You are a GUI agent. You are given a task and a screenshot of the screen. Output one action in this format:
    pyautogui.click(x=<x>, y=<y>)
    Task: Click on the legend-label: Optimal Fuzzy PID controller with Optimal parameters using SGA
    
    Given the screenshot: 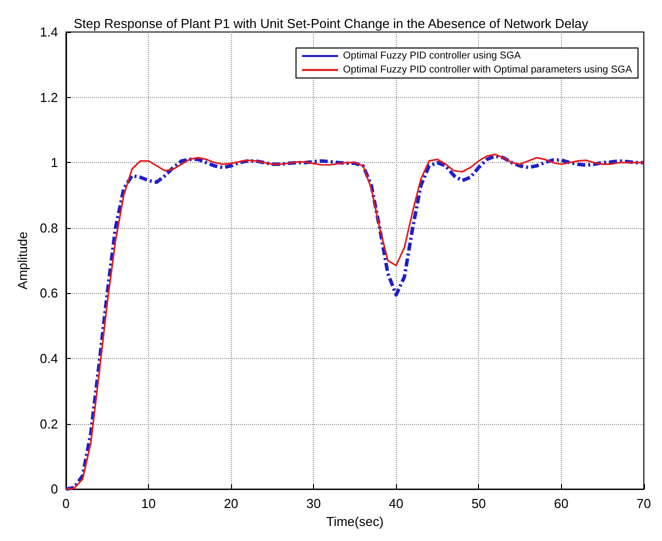 What is the action you would take?
    pyautogui.click(x=487, y=70)
    